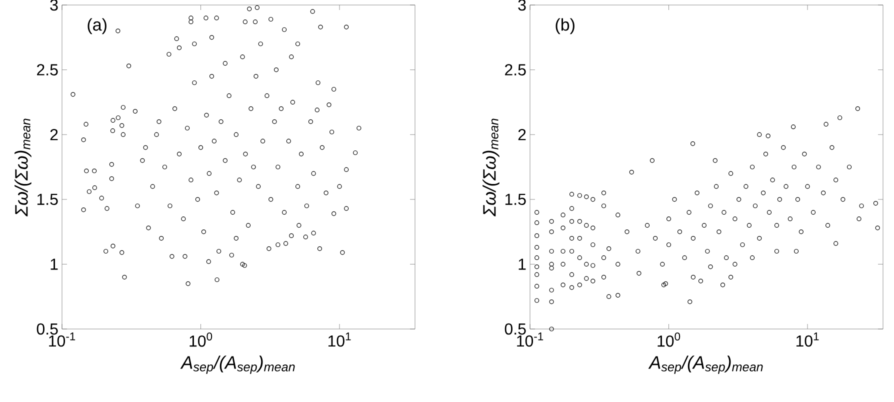 This screenshot has width=894, height=402. What do you see at coordinates (97, 26) in the screenshot?
I see `annotation: (a)` at bounding box center [97, 26].